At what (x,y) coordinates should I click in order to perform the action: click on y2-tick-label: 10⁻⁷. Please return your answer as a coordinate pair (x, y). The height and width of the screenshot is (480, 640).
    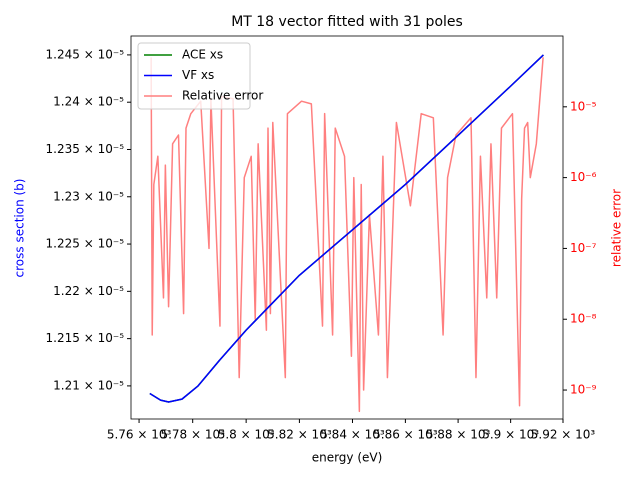
    Looking at the image, I should click on (583, 248).